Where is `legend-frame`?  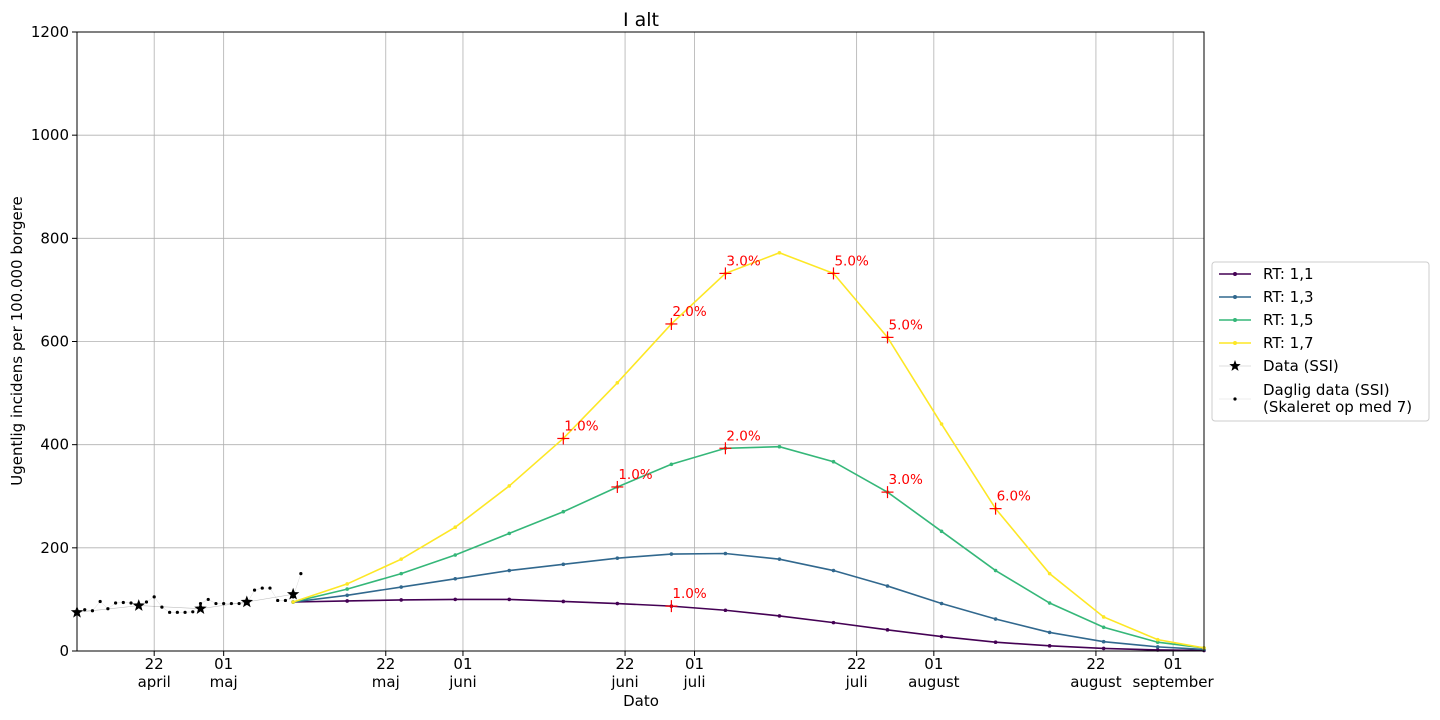
legend-frame is located at coordinates (1320, 341).